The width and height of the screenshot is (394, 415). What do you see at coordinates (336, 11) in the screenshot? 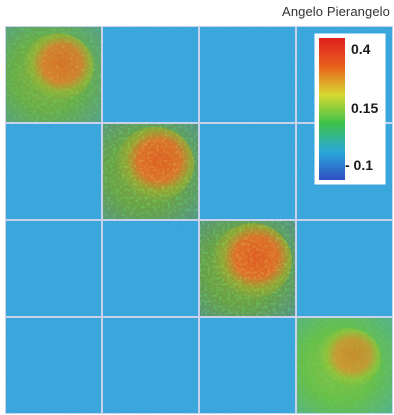
I see `image-credit: Angelo Pierangelo` at bounding box center [336, 11].